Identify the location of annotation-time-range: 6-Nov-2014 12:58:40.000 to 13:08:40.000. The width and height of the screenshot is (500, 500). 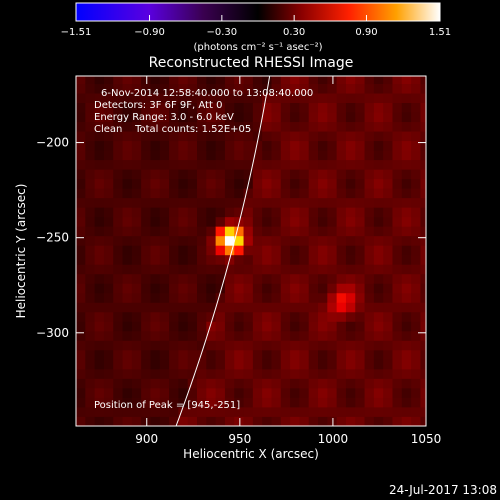
(207, 93).